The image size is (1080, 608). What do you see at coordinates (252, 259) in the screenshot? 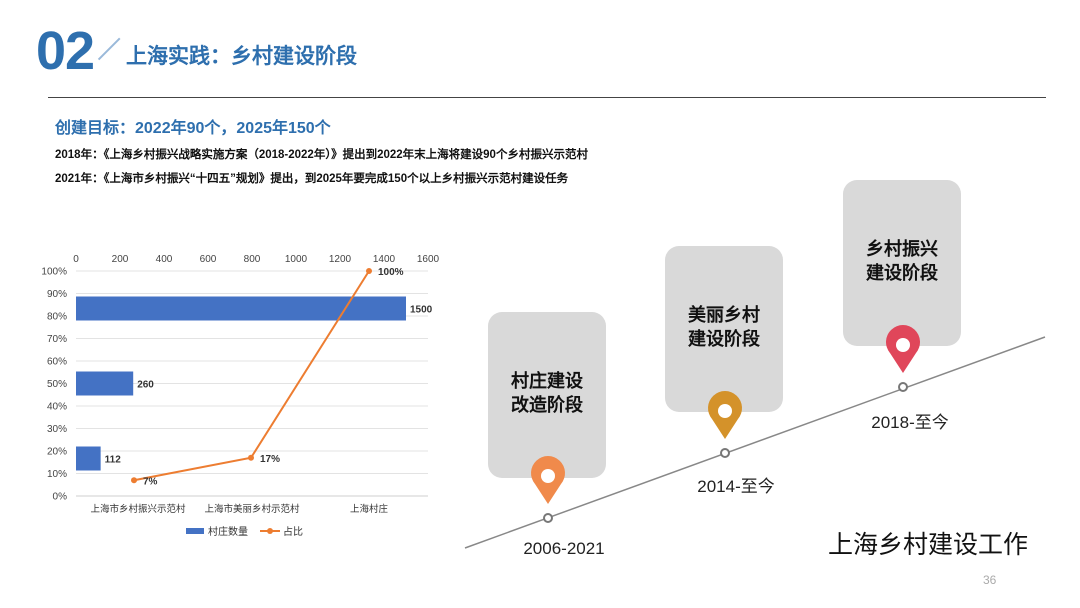
I see `x-tick-label: 800` at bounding box center [252, 259].